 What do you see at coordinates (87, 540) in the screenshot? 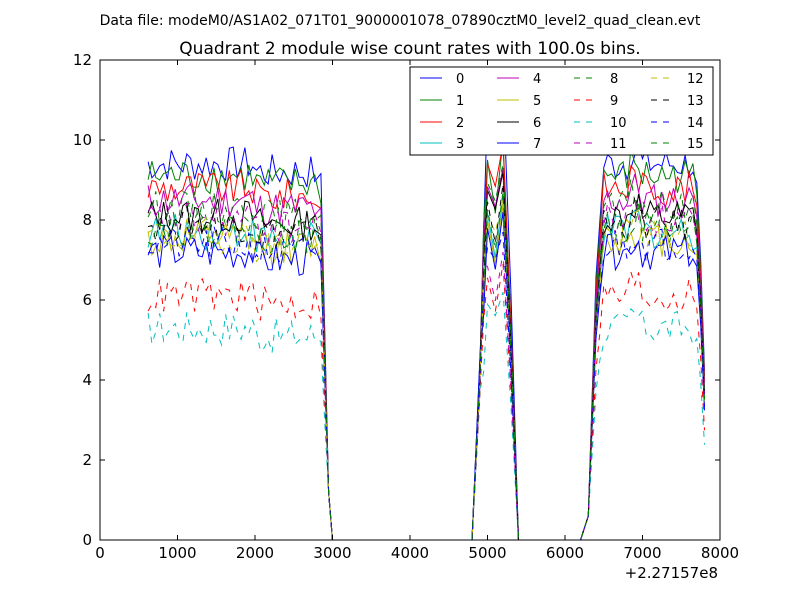
I see `y-tick-label: 0` at bounding box center [87, 540].